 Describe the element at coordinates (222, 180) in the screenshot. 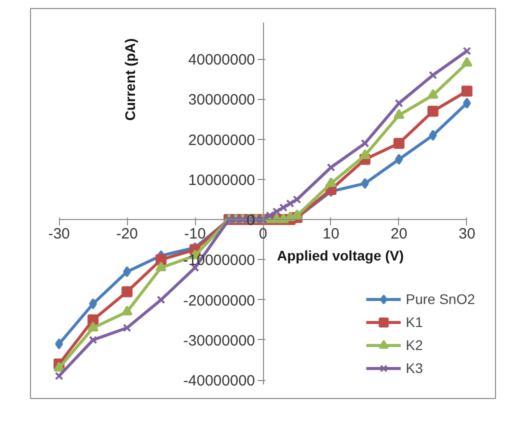

I see `y-tick-label: 10000000` at that location.